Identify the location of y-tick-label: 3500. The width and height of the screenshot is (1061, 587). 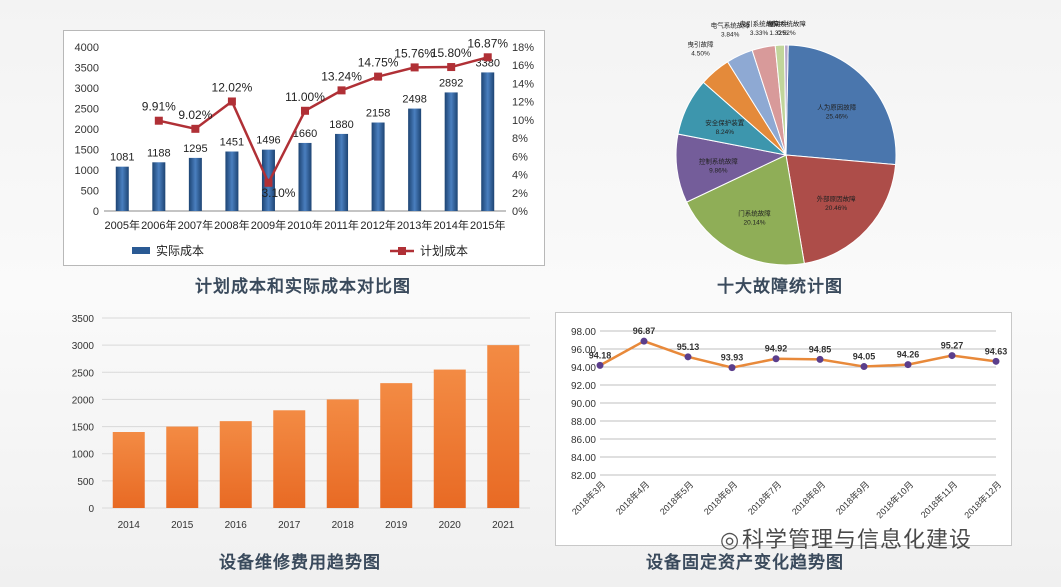
(83, 319).